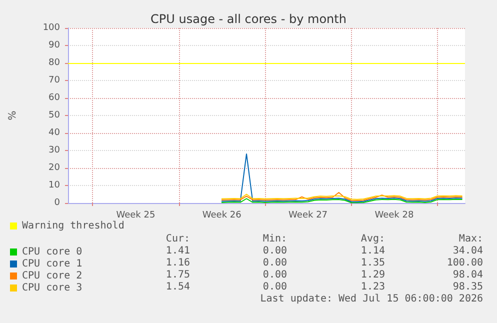  Describe the element at coordinates (51, 28) in the screenshot. I see `y-tick-label: 100` at that location.